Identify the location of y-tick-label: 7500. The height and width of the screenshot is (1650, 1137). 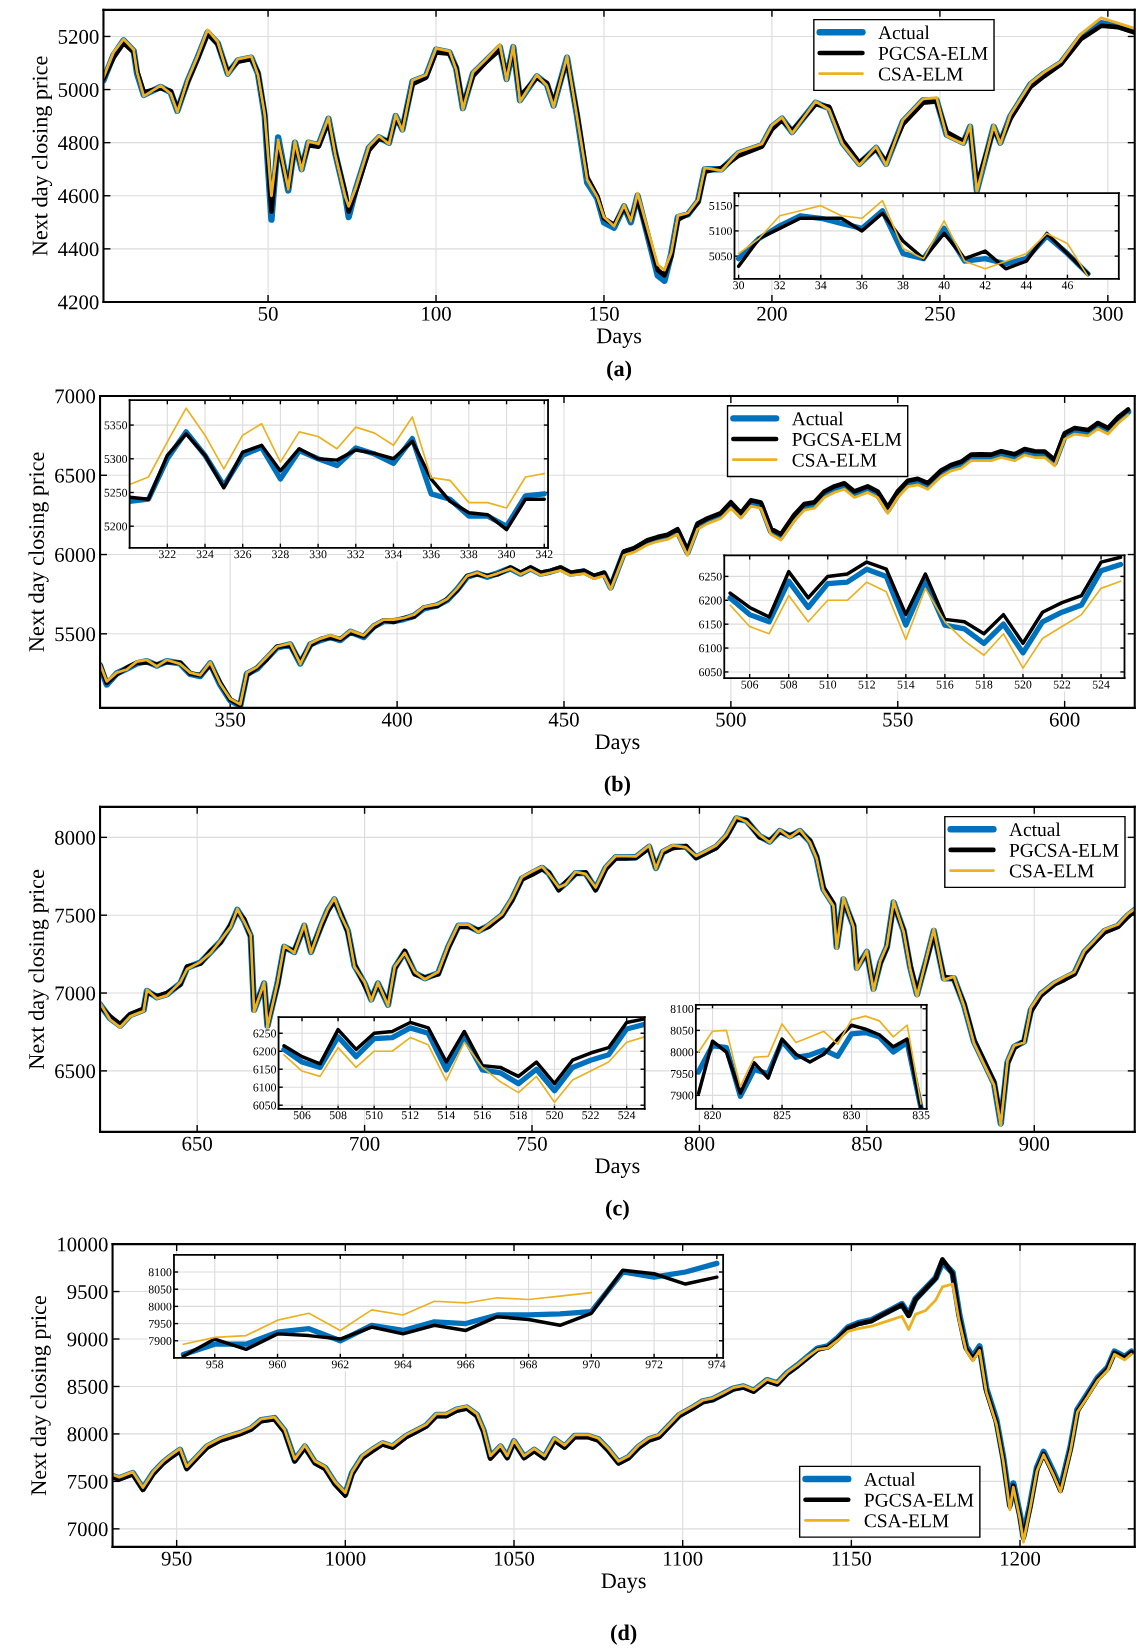
(75, 915).